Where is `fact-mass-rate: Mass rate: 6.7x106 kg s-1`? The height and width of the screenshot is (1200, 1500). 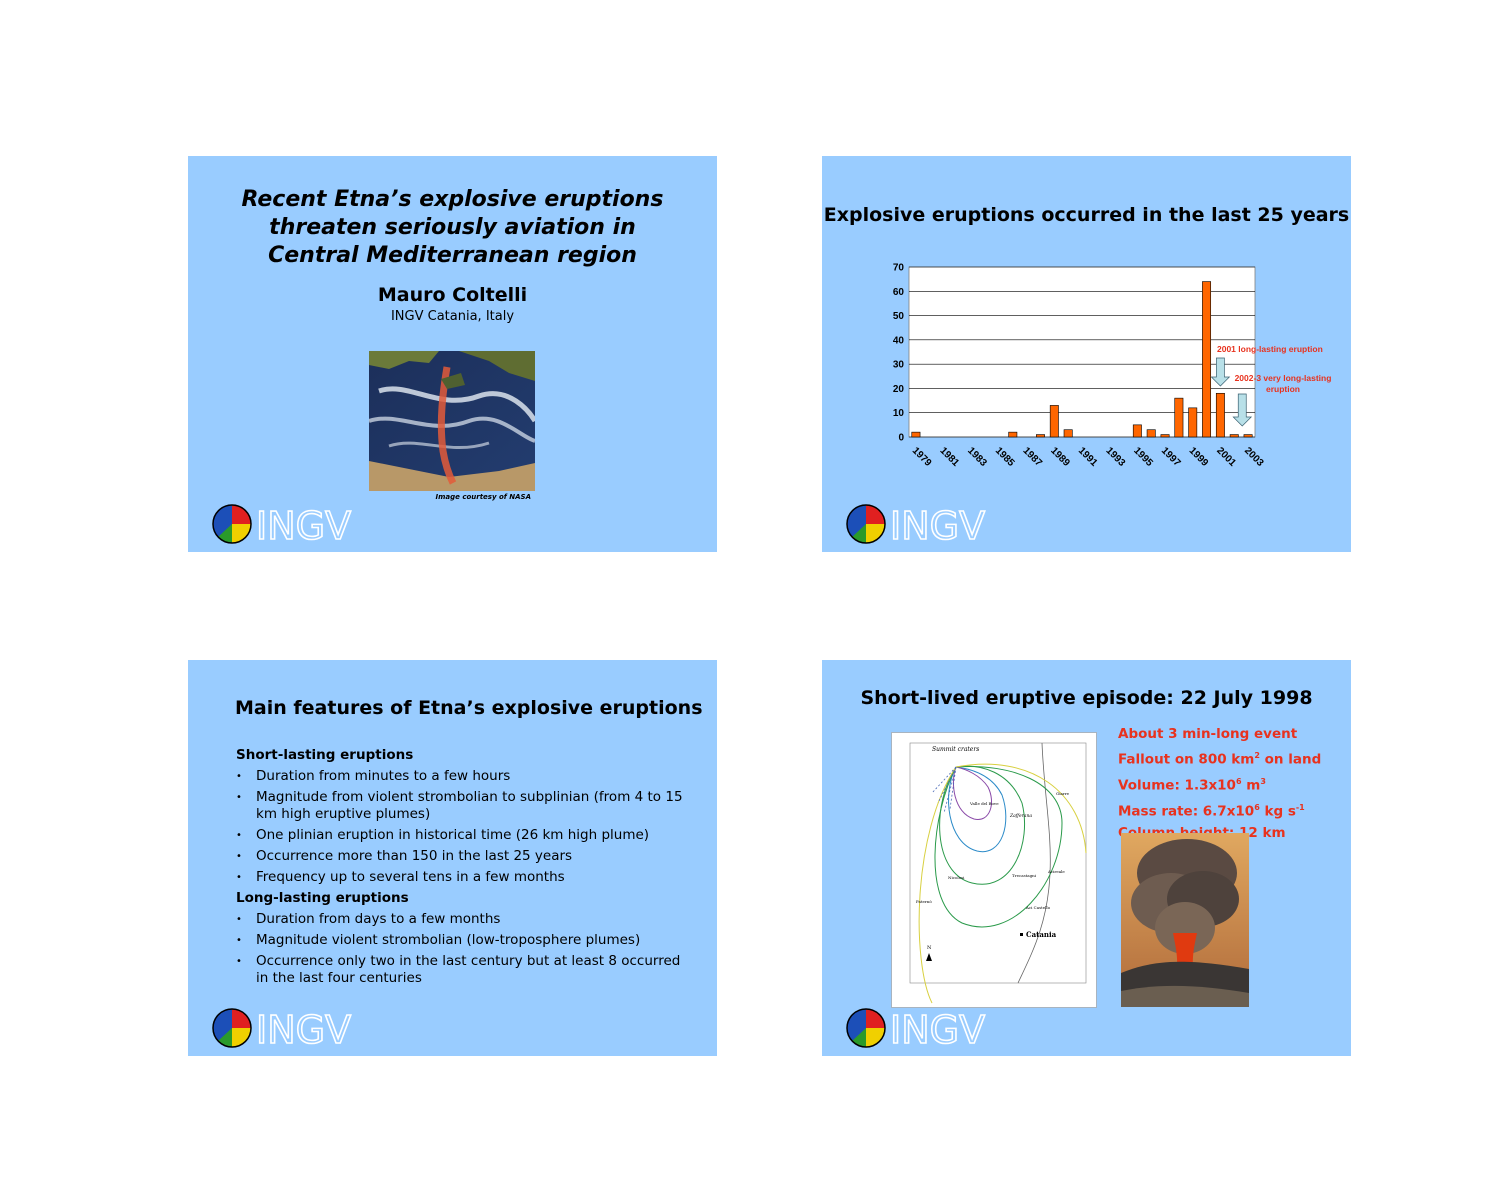
fact-mass-rate: Mass rate: 6.7x106 kg s-1 is located at coordinates (1219, 810).